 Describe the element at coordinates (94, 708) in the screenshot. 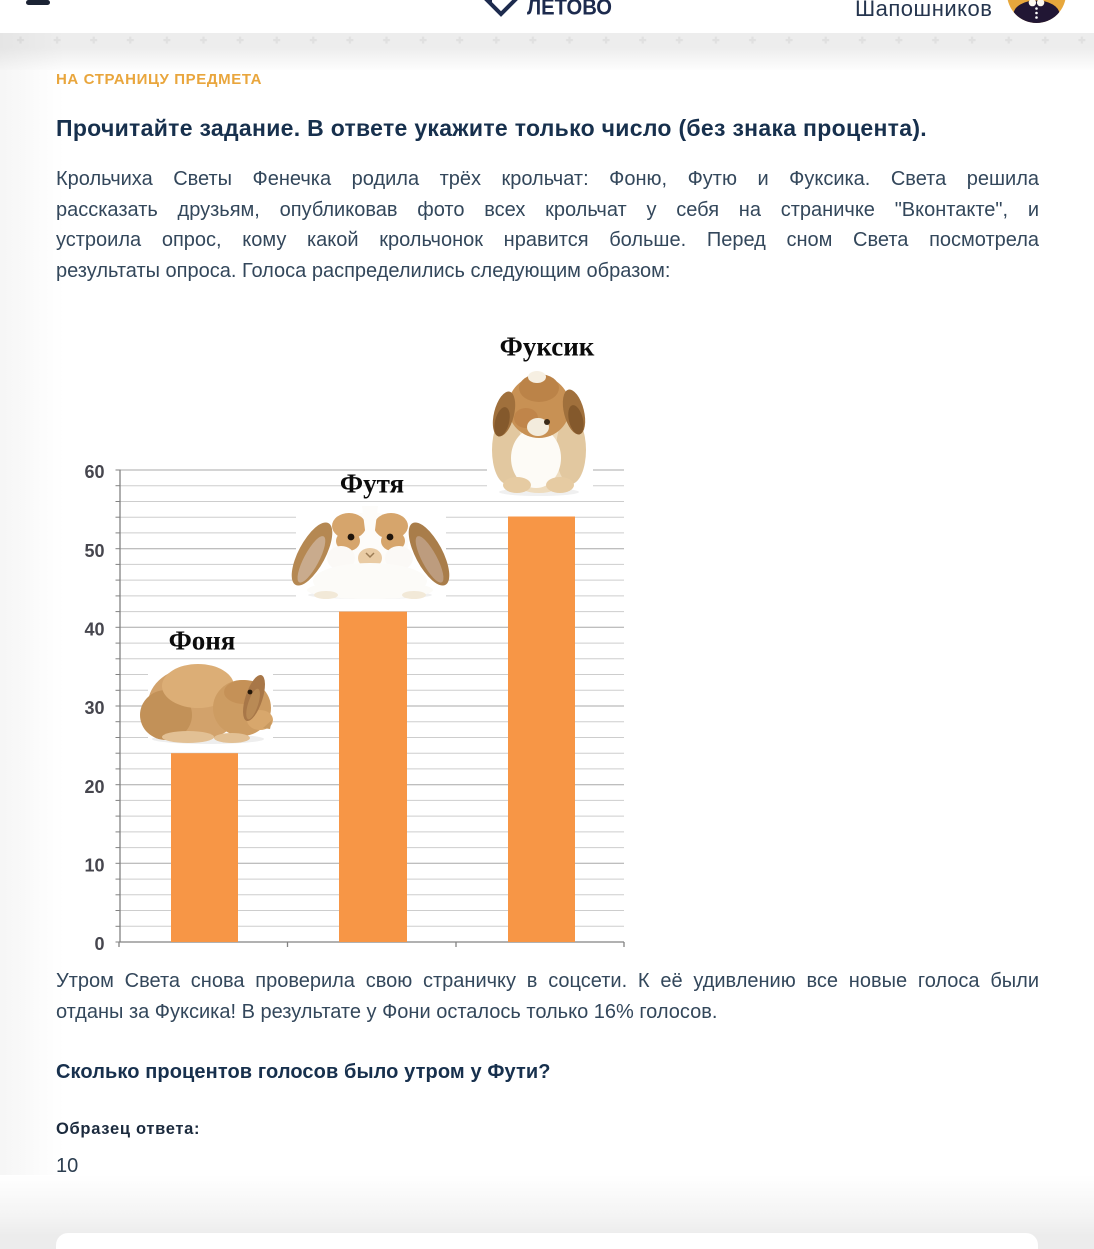

I see `svg-text: 30` at that location.